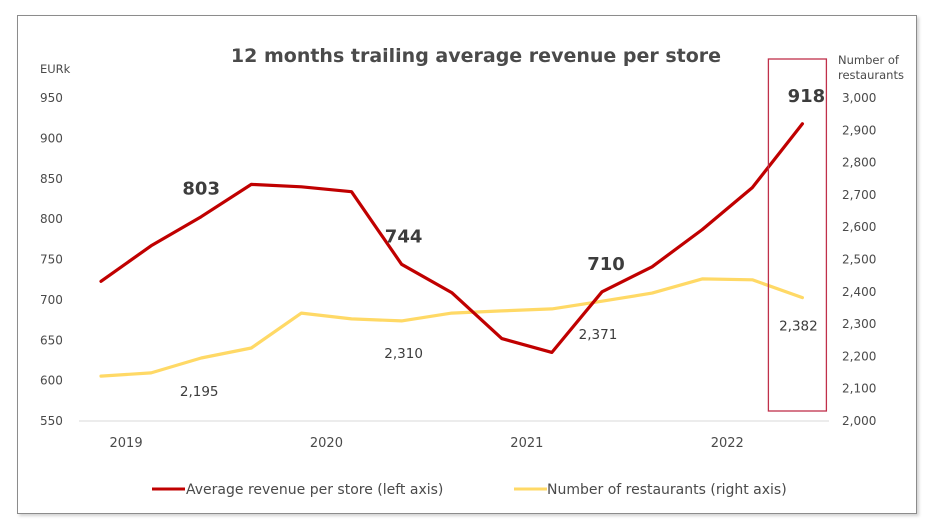  What do you see at coordinates (452, 327) in the screenshot?
I see `series-line-restaurants` at bounding box center [452, 327].